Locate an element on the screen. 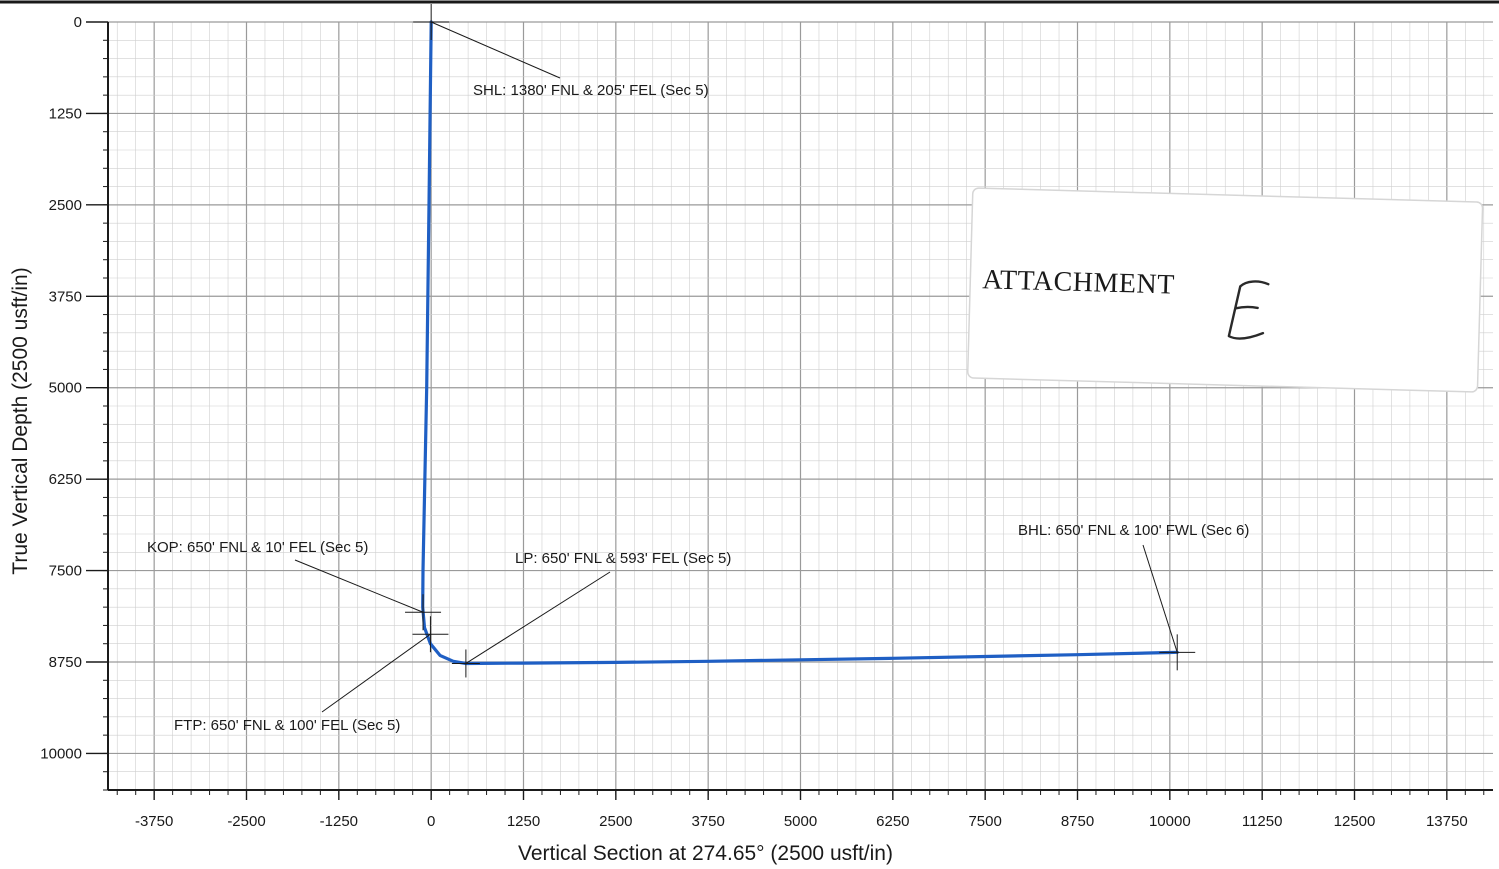  y-tick-label: 10000 is located at coordinates (61, 753).